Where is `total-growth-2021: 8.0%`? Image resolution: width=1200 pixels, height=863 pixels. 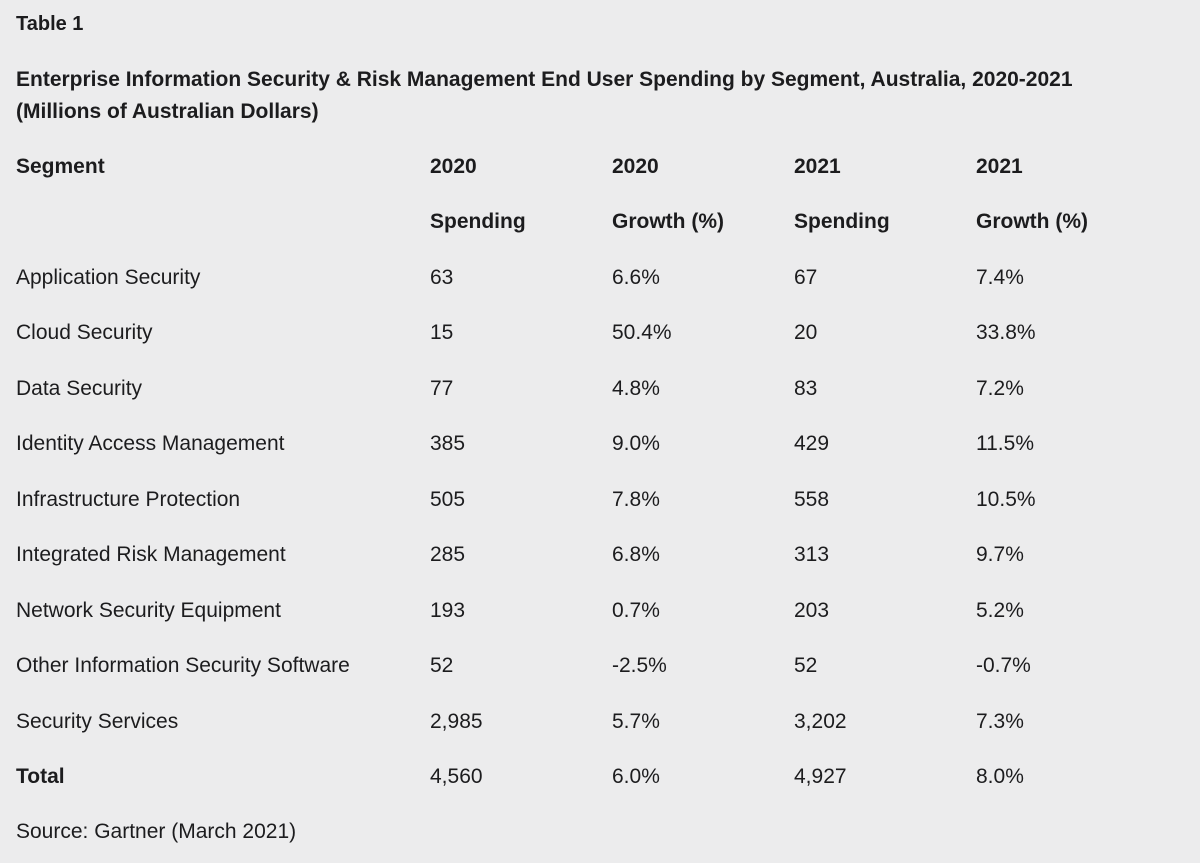 total-growth-2021: 8.0% is located at coordinates (1000, 777).